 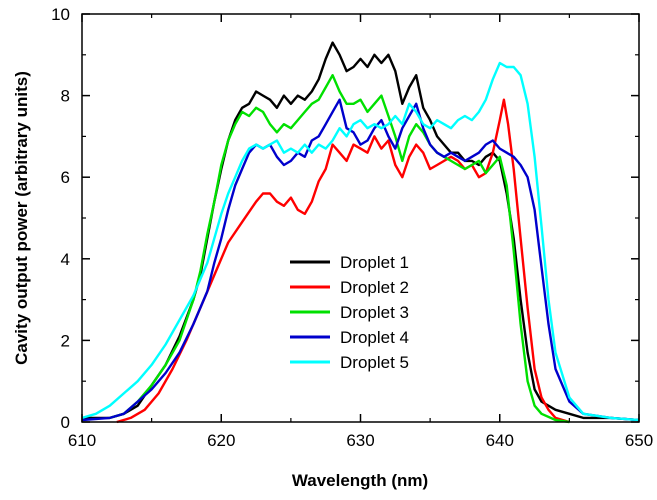 What do you see at coordinates (374, 287) in the screenshot?
I see `legend-label-2: Droplet 2` at bounding box center [374, 287].